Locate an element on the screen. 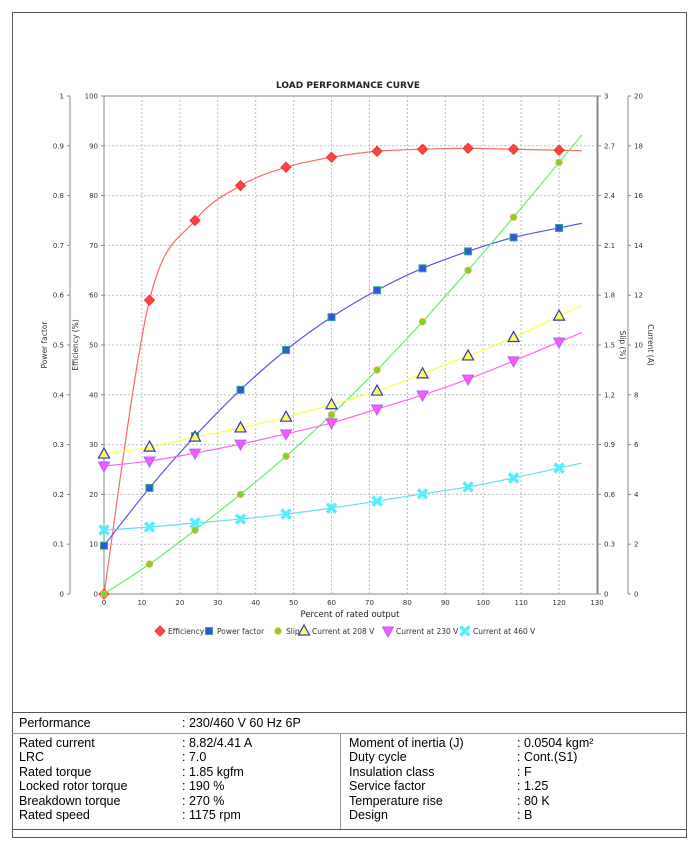 The width and height of the screenshot is (697, 841). power_factor-tick-label: 0.8 is located at coordinates (58, 196).